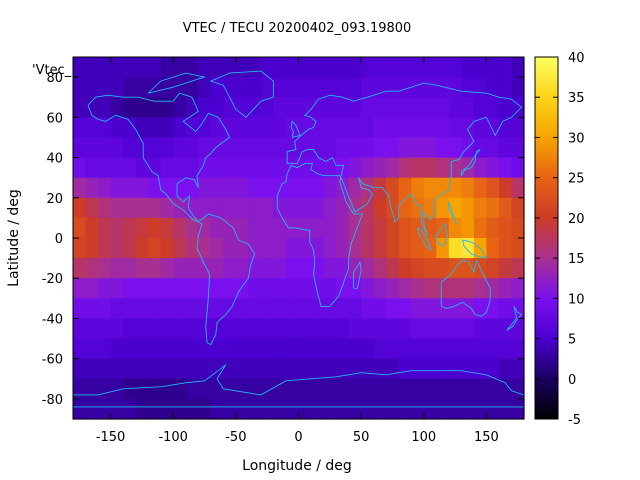  Describe the element at coordinates (576, 58) in the screenshot. I see `color-tick-label: 40` at that location.